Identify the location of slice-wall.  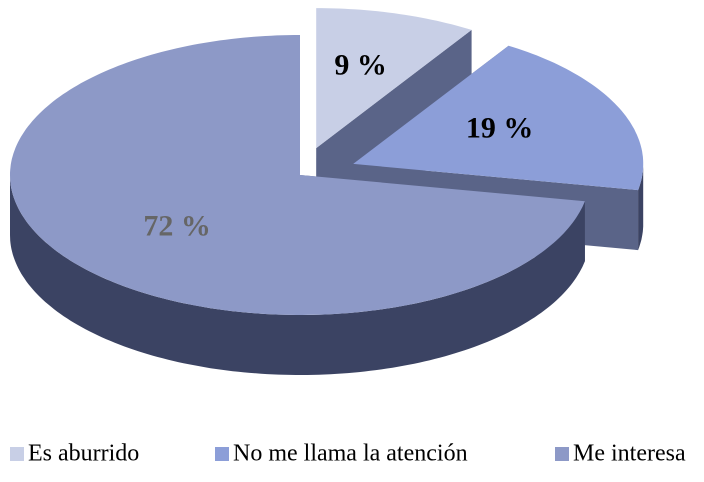
(641, 207).